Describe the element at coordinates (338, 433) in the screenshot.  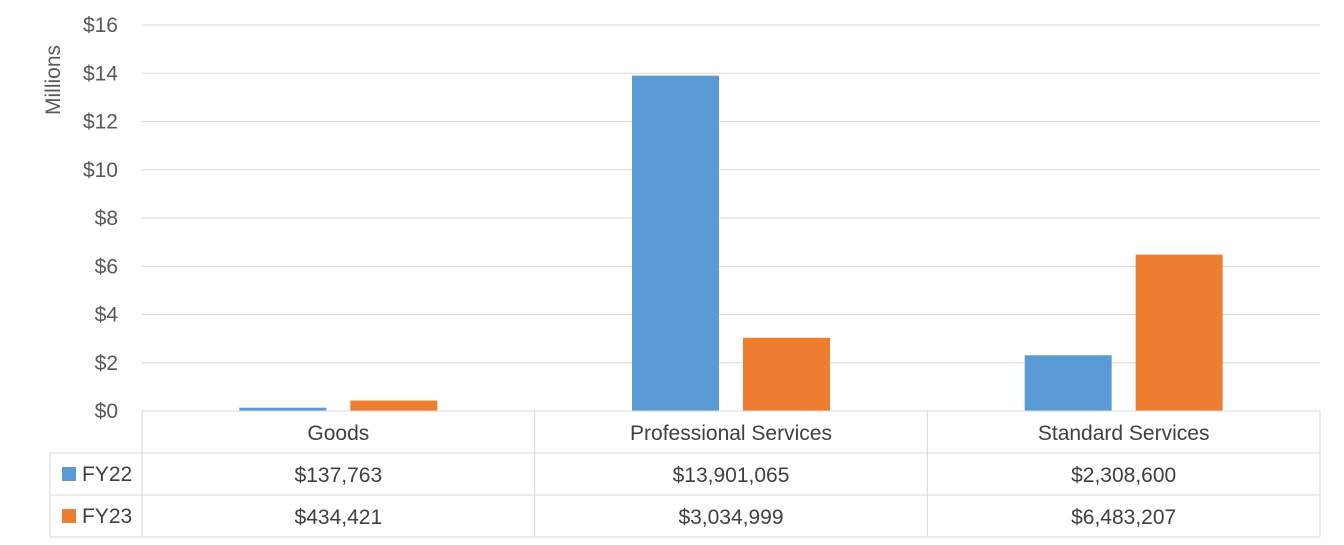
I see `x-category-label: Goods` at that location.